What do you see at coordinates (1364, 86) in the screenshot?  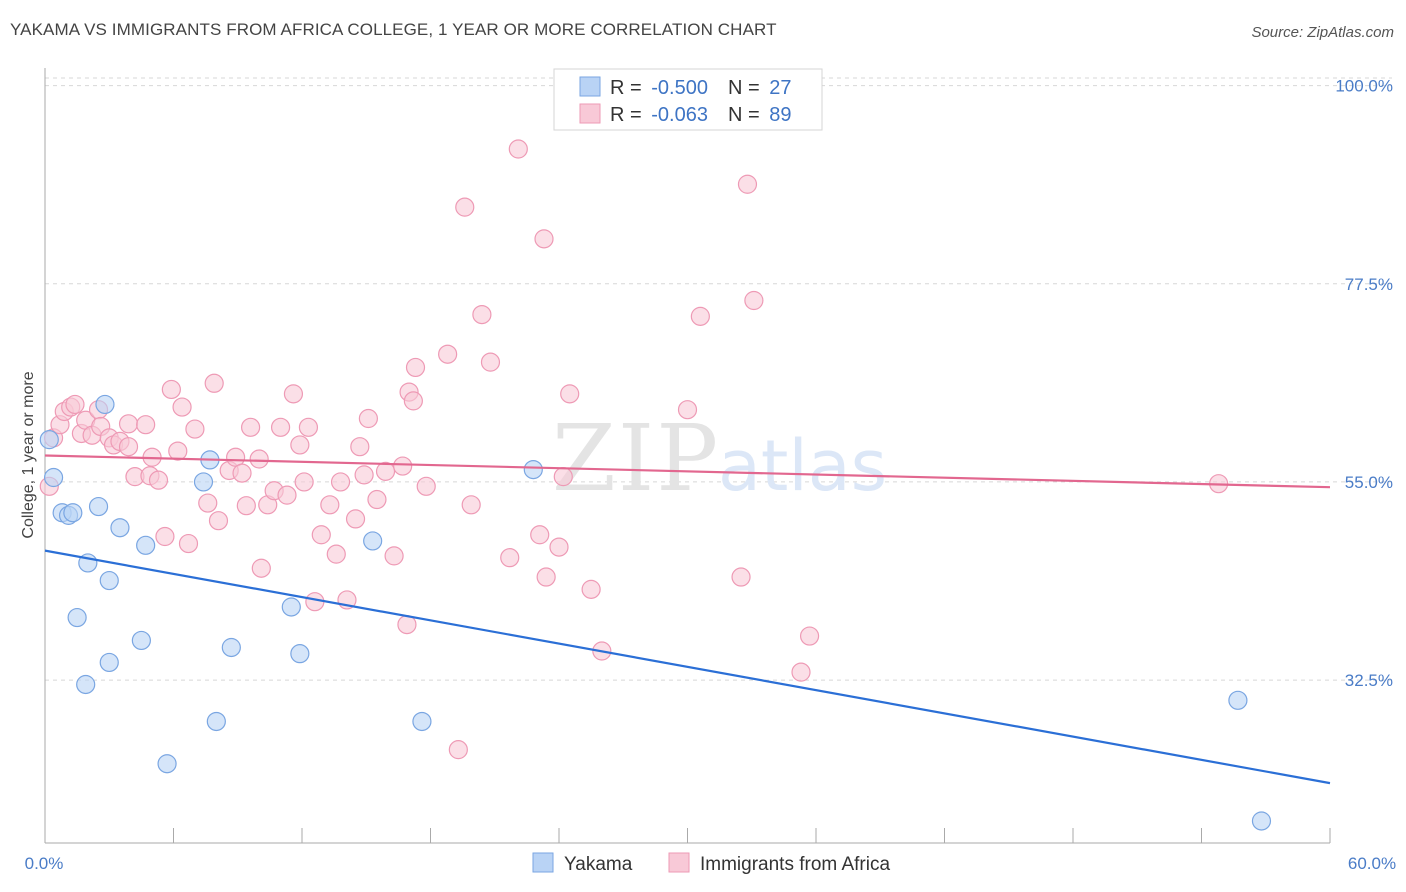 I see `y-tick-label: 100.0%` at bounding box center [1364, 86].